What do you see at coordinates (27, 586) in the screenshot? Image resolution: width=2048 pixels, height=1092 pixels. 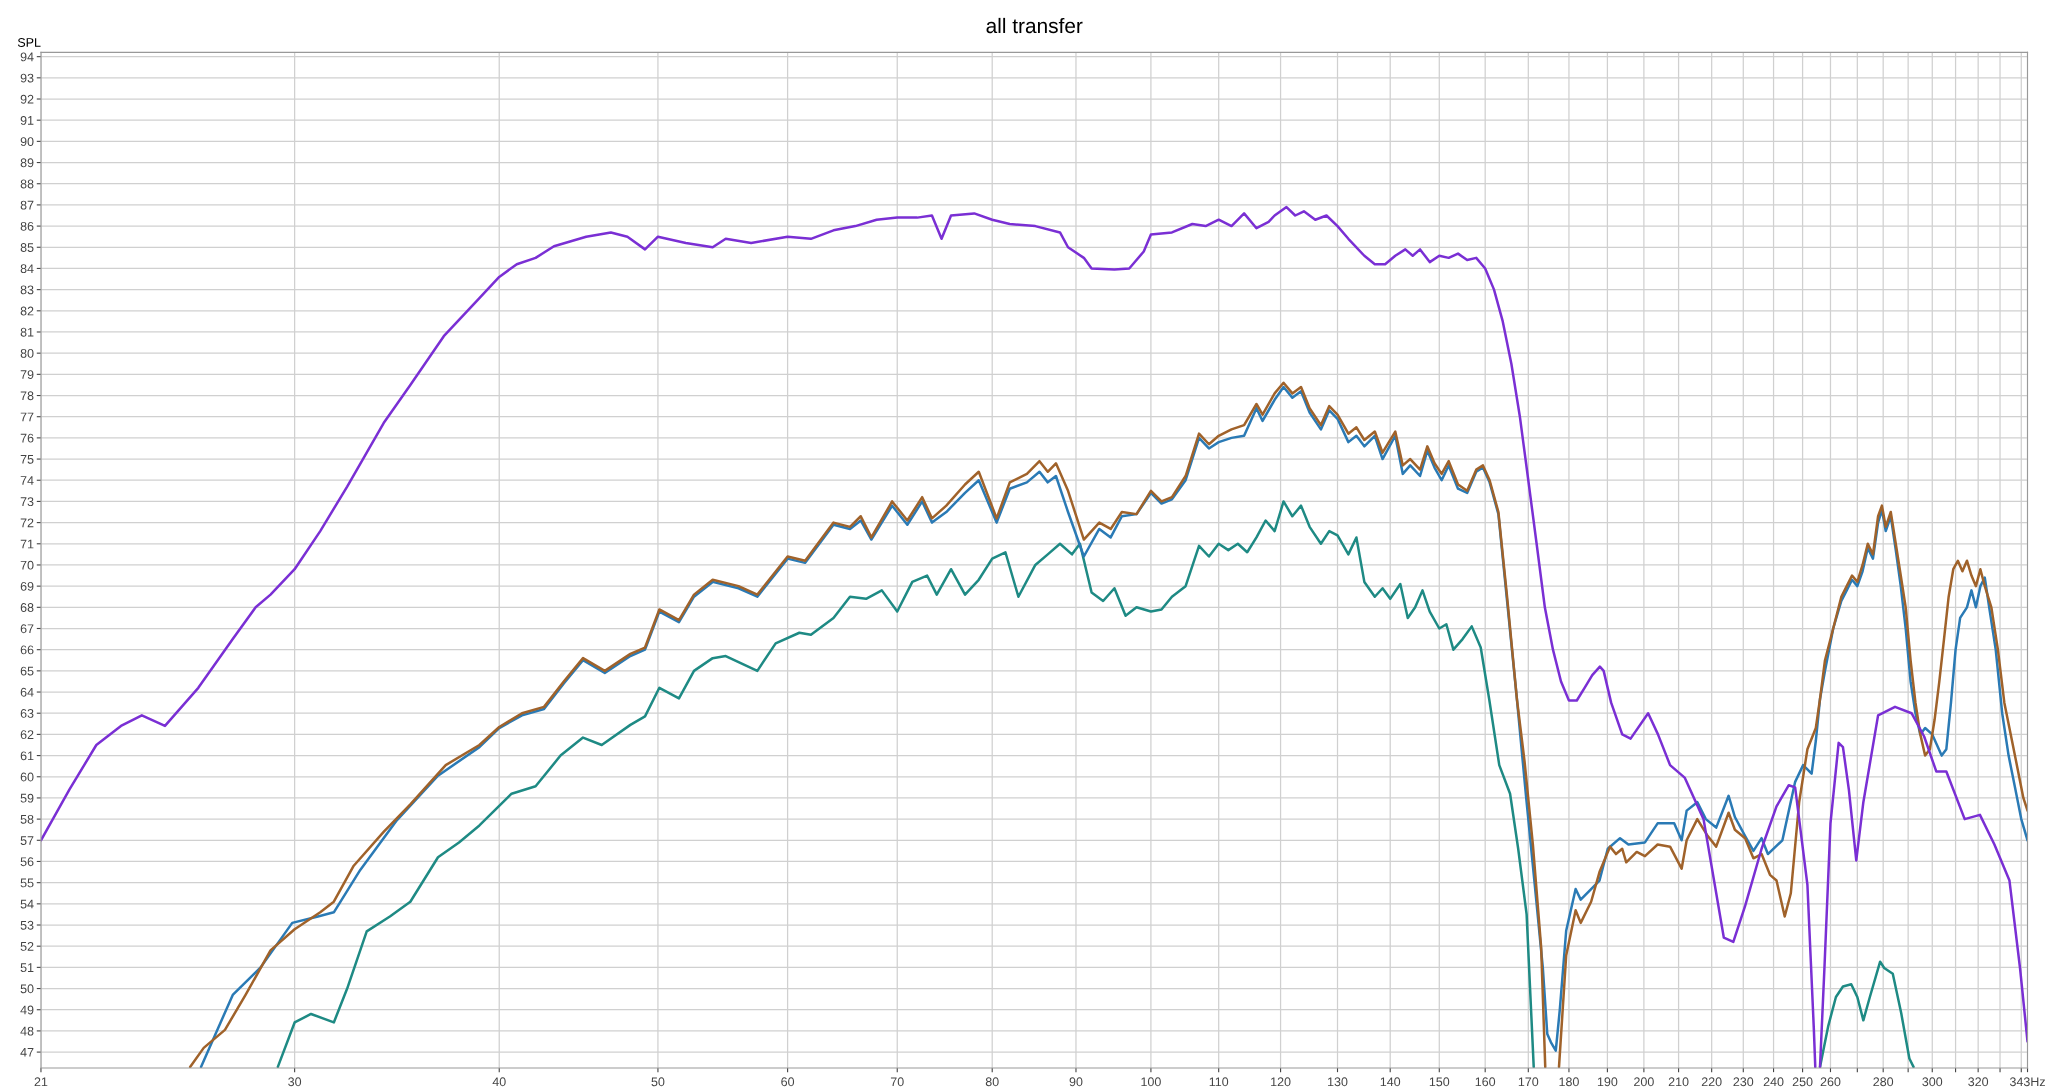 I see `y-tick-label: 69` at bounding box center [27, 586].